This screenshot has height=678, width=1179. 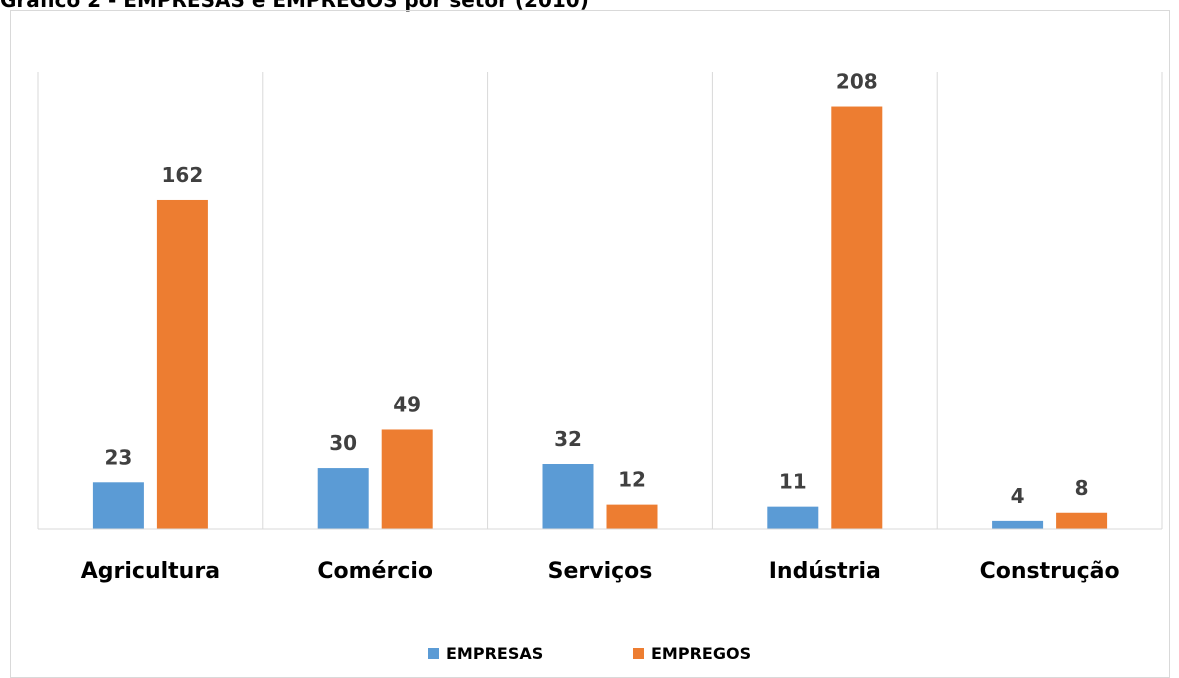 I want to click on category-label: Construção, so click(x=1050, y=571).